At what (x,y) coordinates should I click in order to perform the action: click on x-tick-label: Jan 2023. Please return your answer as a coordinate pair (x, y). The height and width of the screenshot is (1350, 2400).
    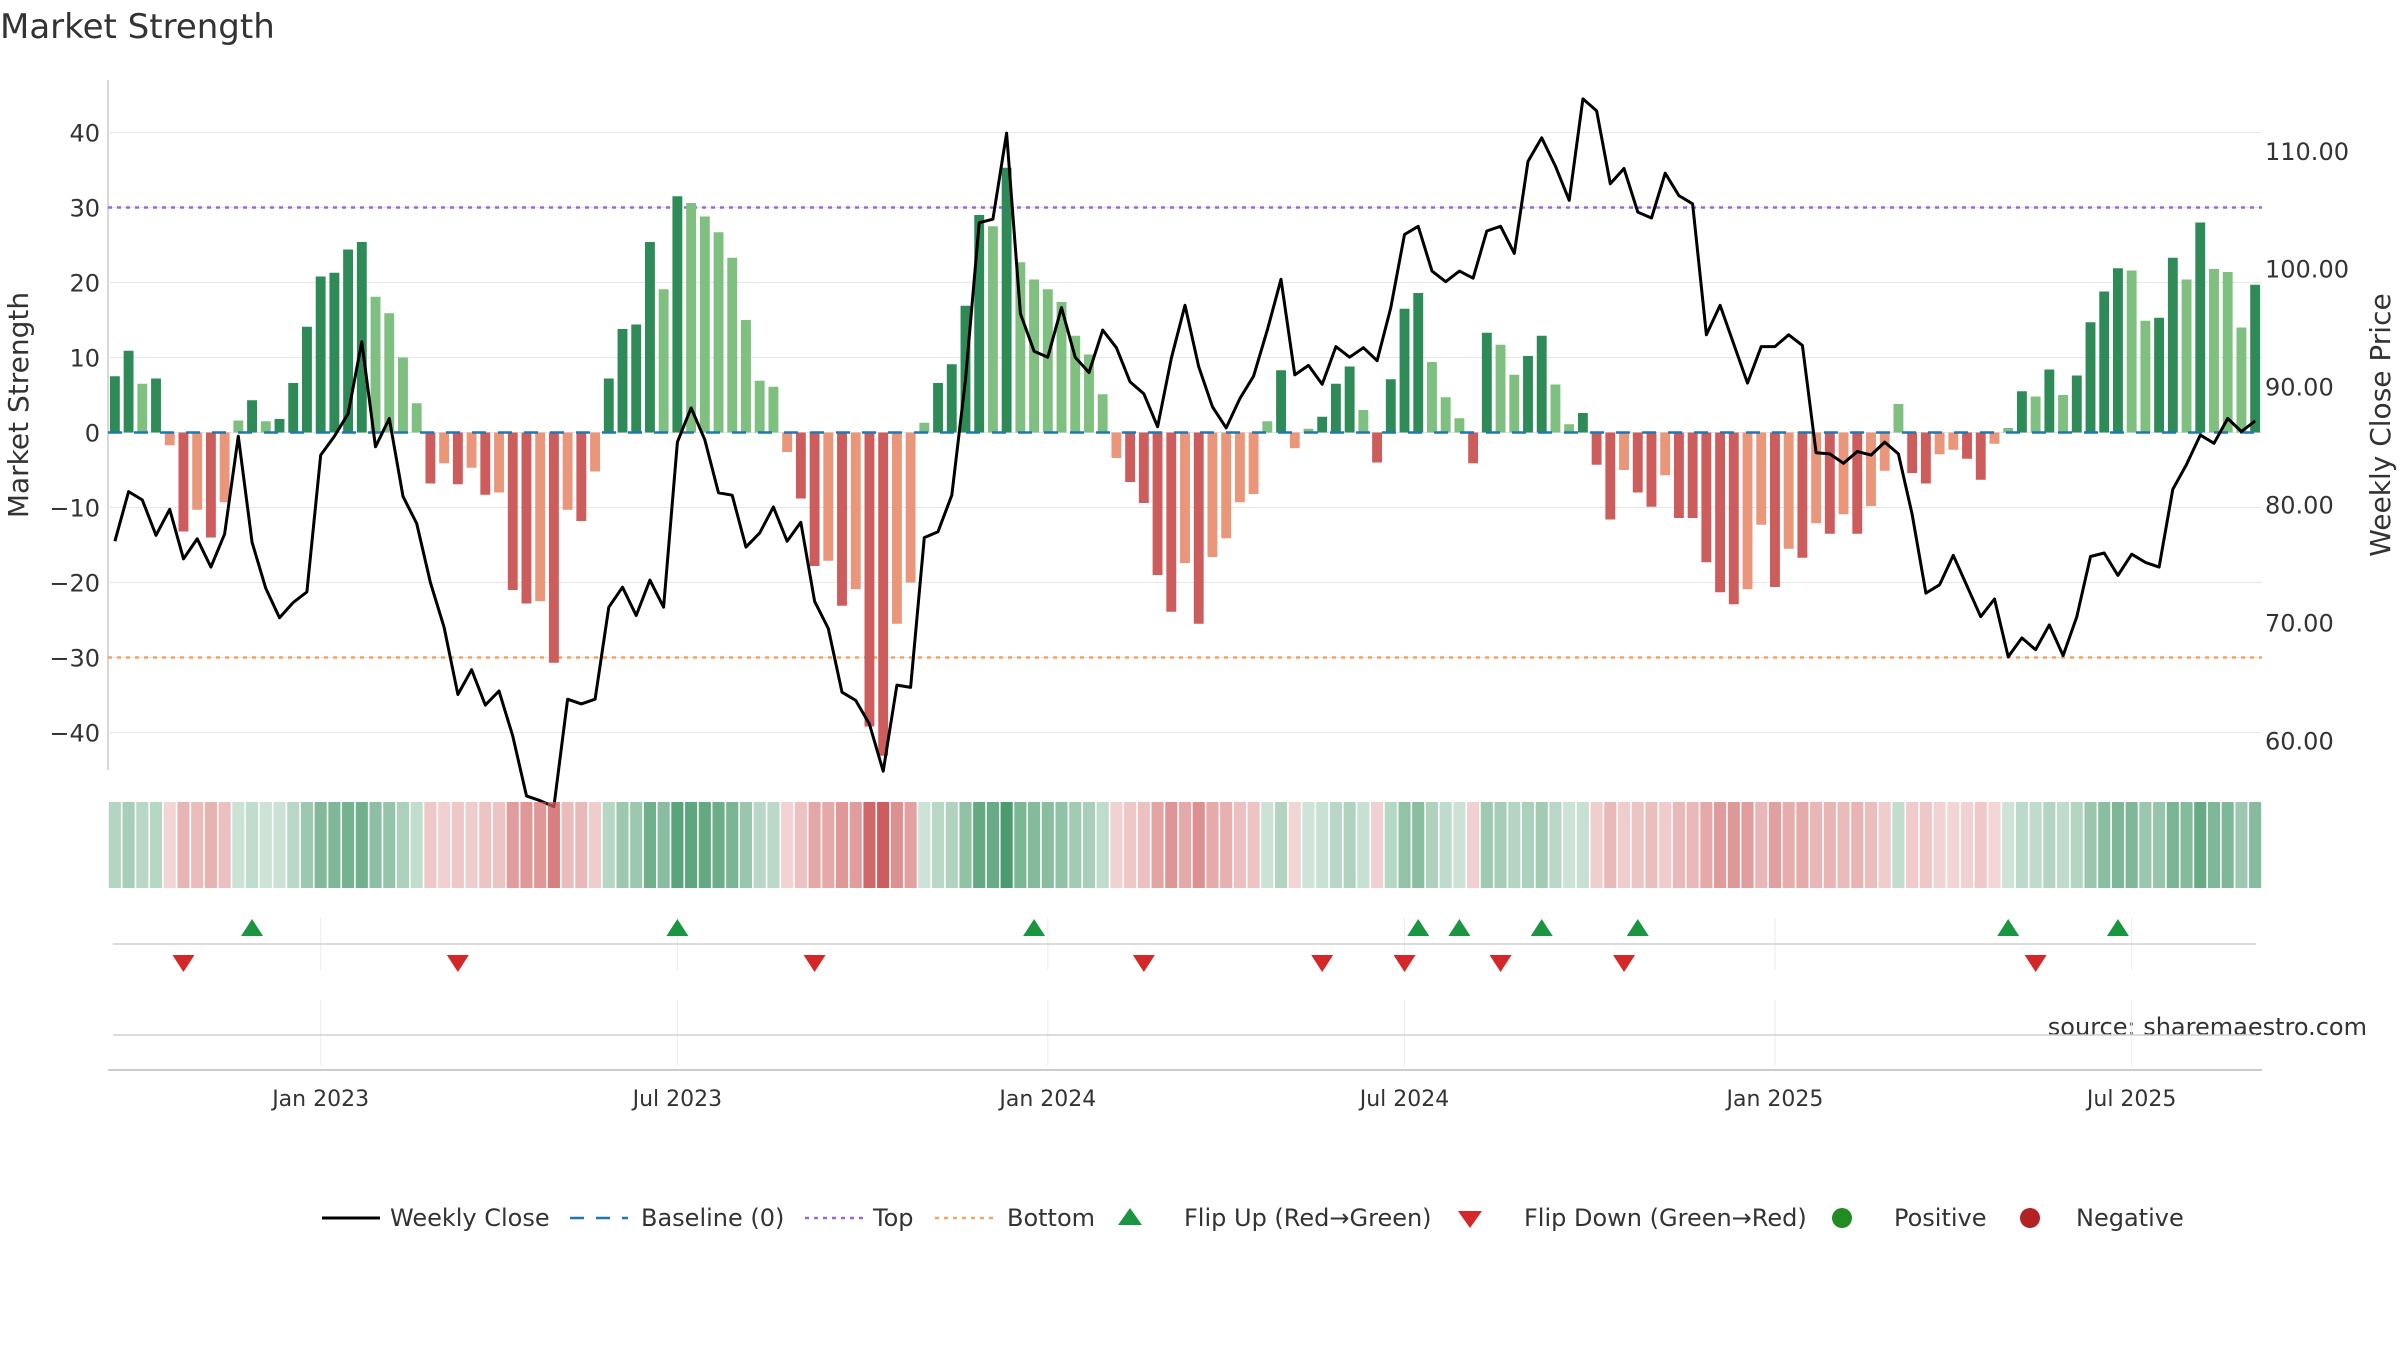
    Looking at the image, I should click on (319, 1099).